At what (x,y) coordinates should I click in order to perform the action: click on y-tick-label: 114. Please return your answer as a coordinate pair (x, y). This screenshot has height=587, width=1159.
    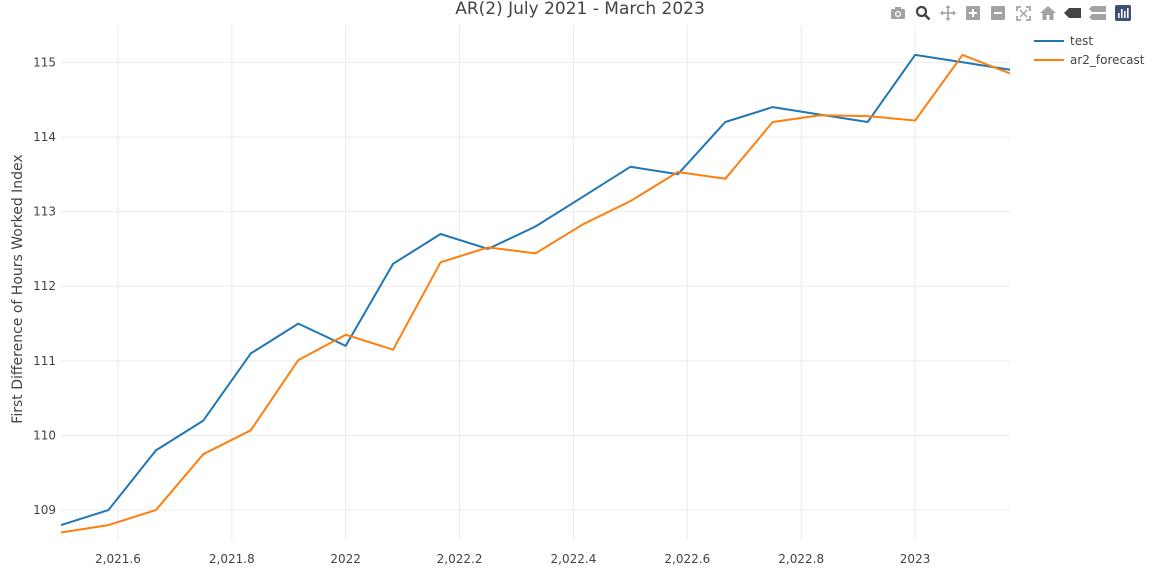
    Looking at the image, I should click on (44, 137).